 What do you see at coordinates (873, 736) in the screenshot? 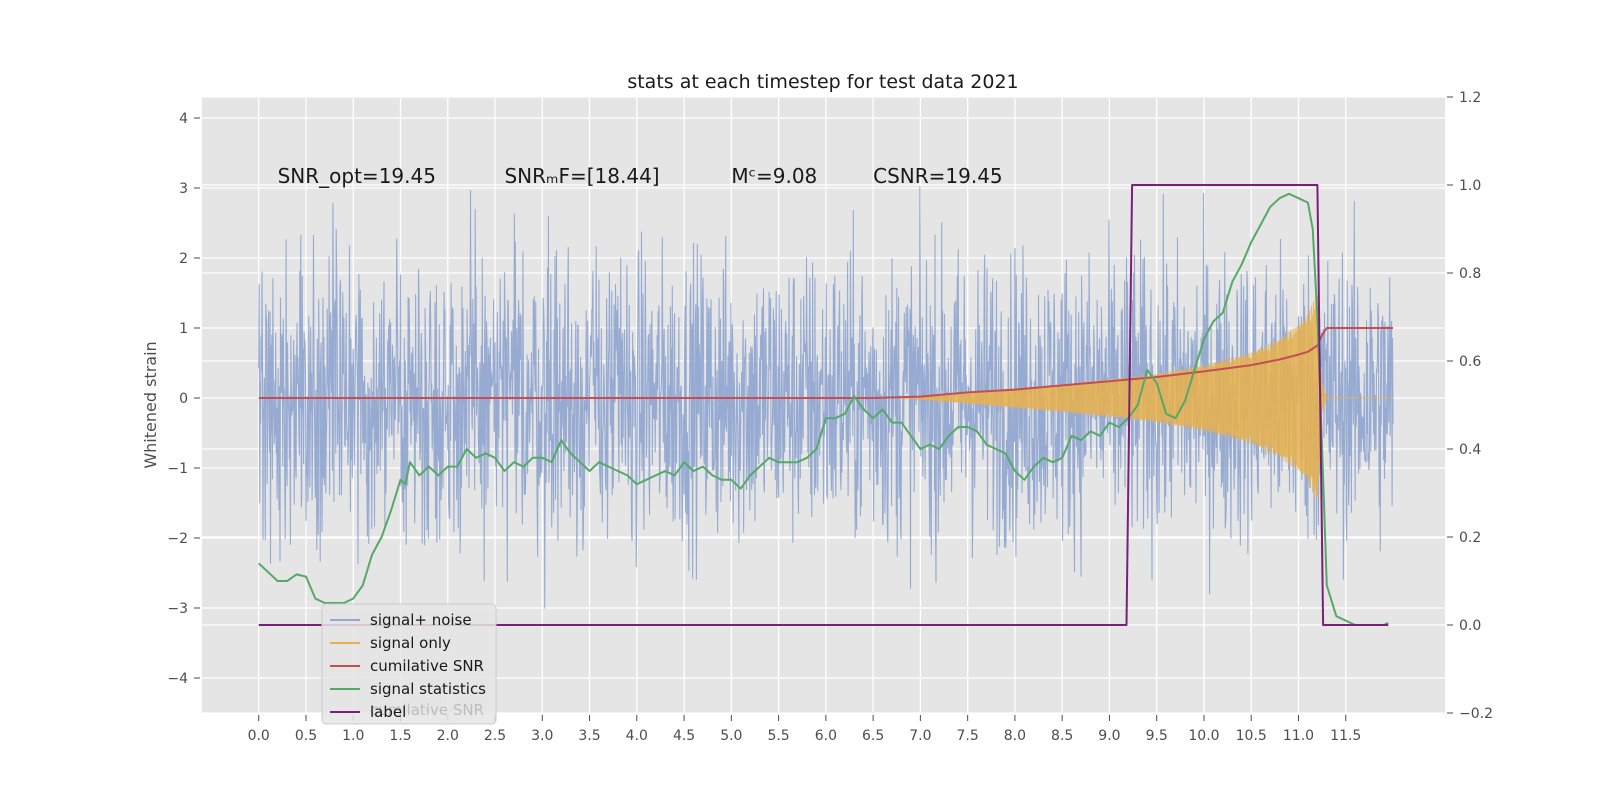
I see `x-tick-label: 6.5` at bounding box center [873, 736].